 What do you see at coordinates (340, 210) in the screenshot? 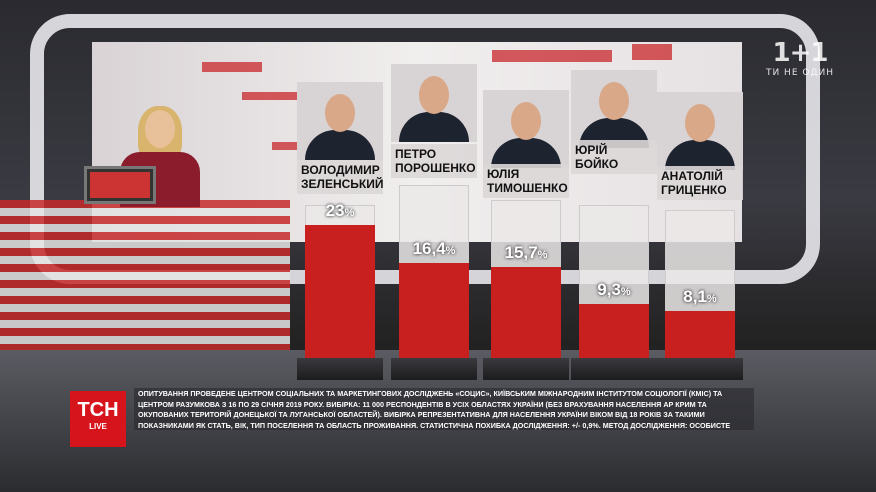
I see `bar-value-label: 23%` at bounding box center [340, 210].